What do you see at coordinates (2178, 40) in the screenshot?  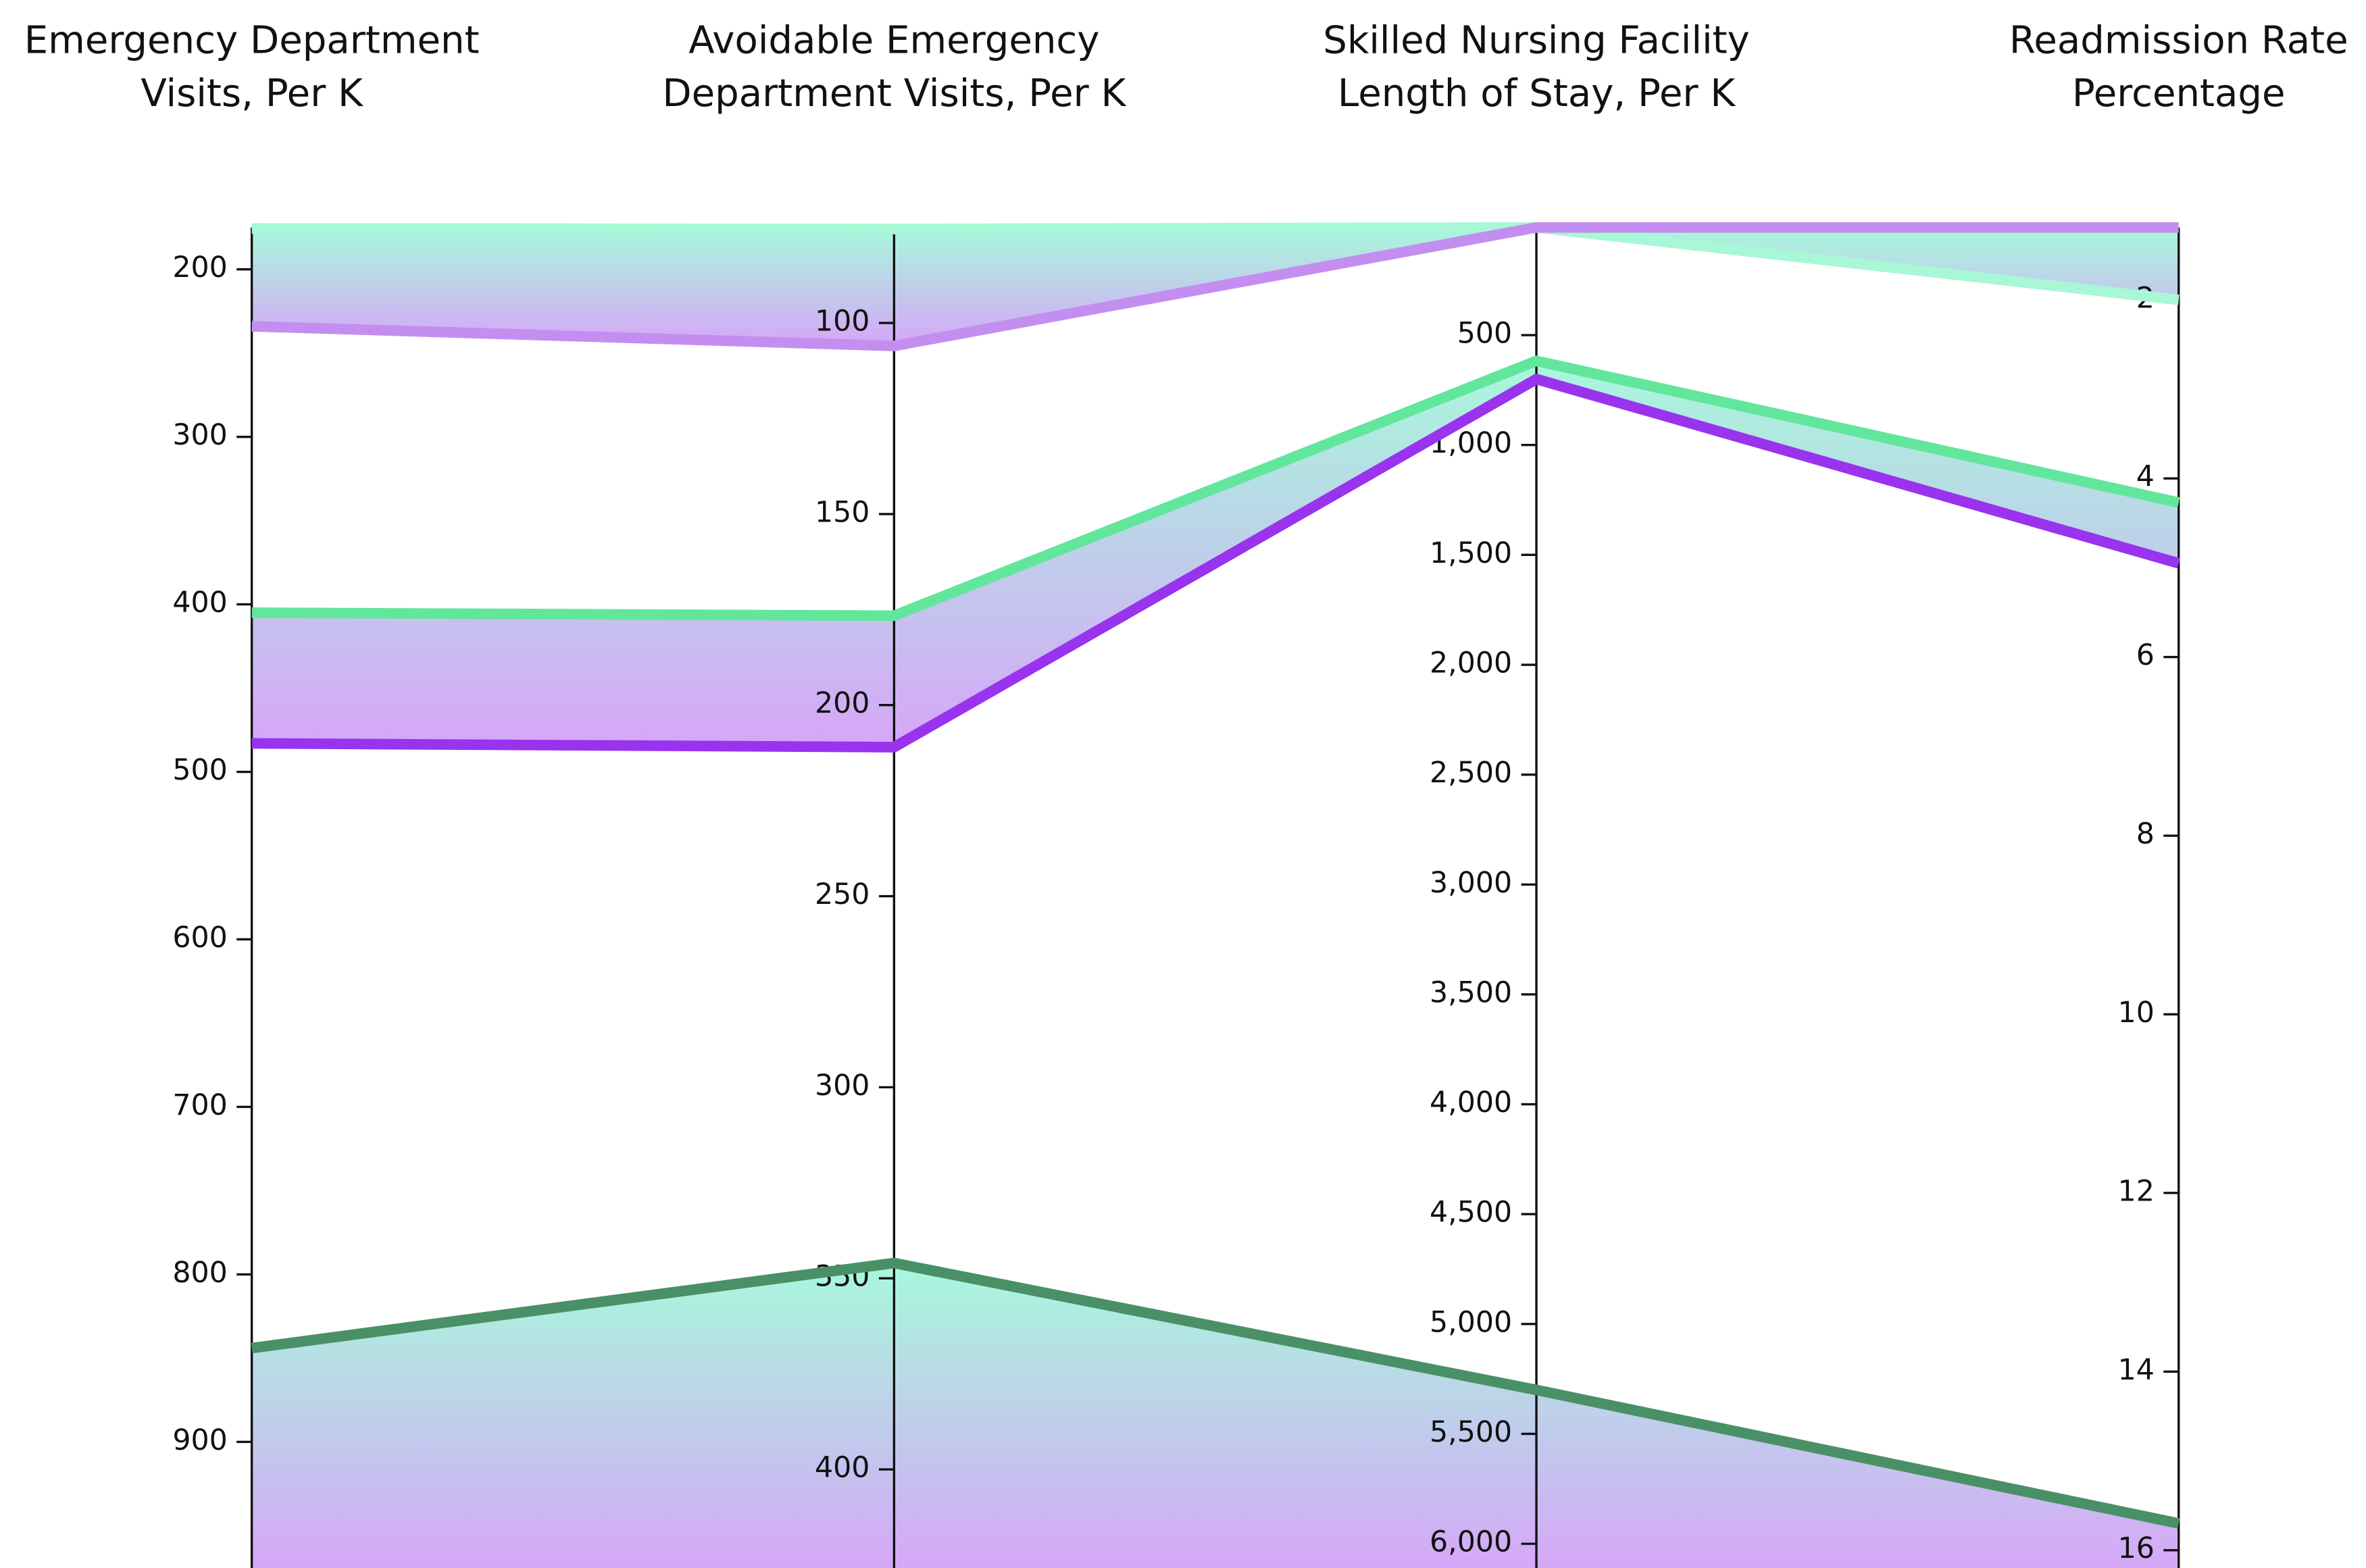 I see `axis-title: Readmission Rate` at bounding box center [2178, 40].